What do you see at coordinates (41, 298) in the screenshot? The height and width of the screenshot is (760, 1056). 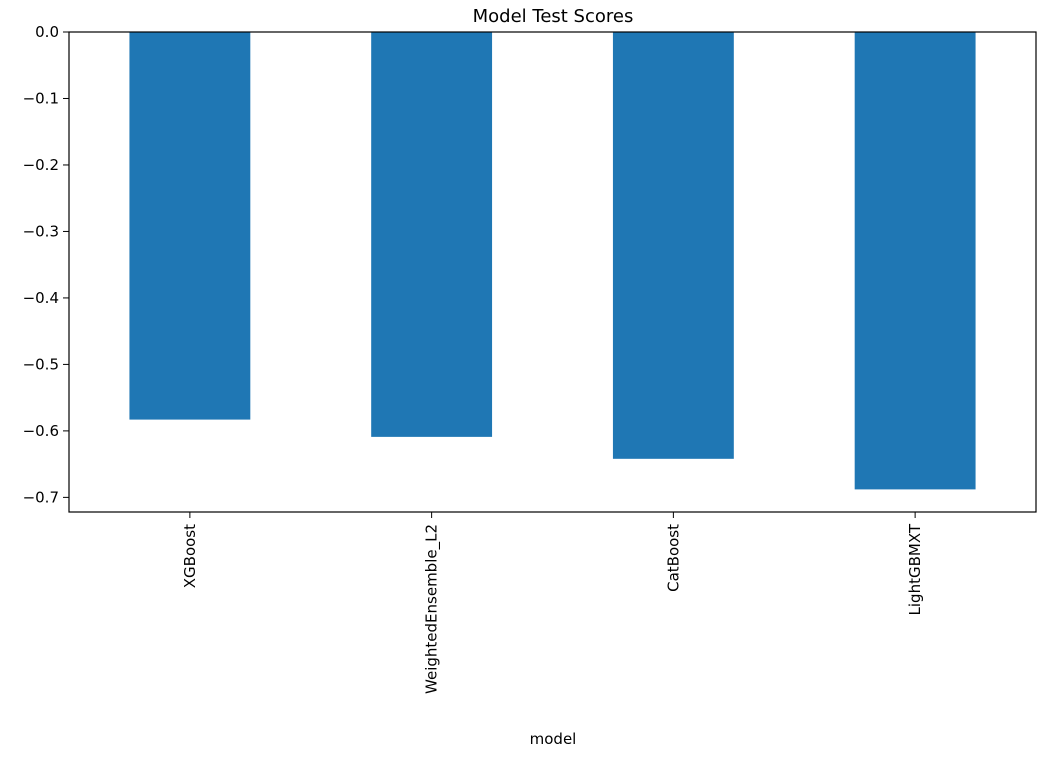 I see `y-tick-label: −0.4` at bounding box center [41, 298].